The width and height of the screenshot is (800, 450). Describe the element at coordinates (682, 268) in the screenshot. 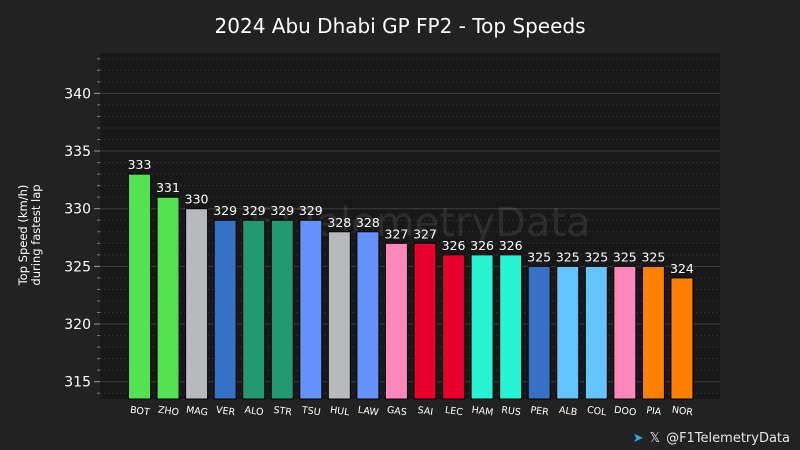

I see `bar-value-label: 324` at that location.